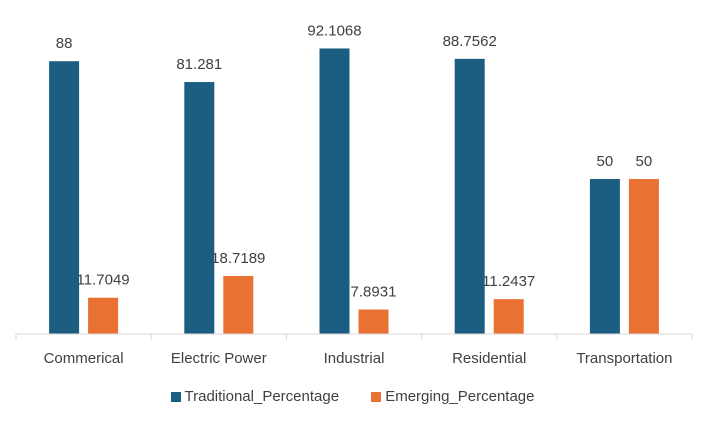  What do you see at coordinates (262, 396) in the screenshot?
I see `legend-label-traditional: Traditional_Percentage` at bounding box center [262, 396].